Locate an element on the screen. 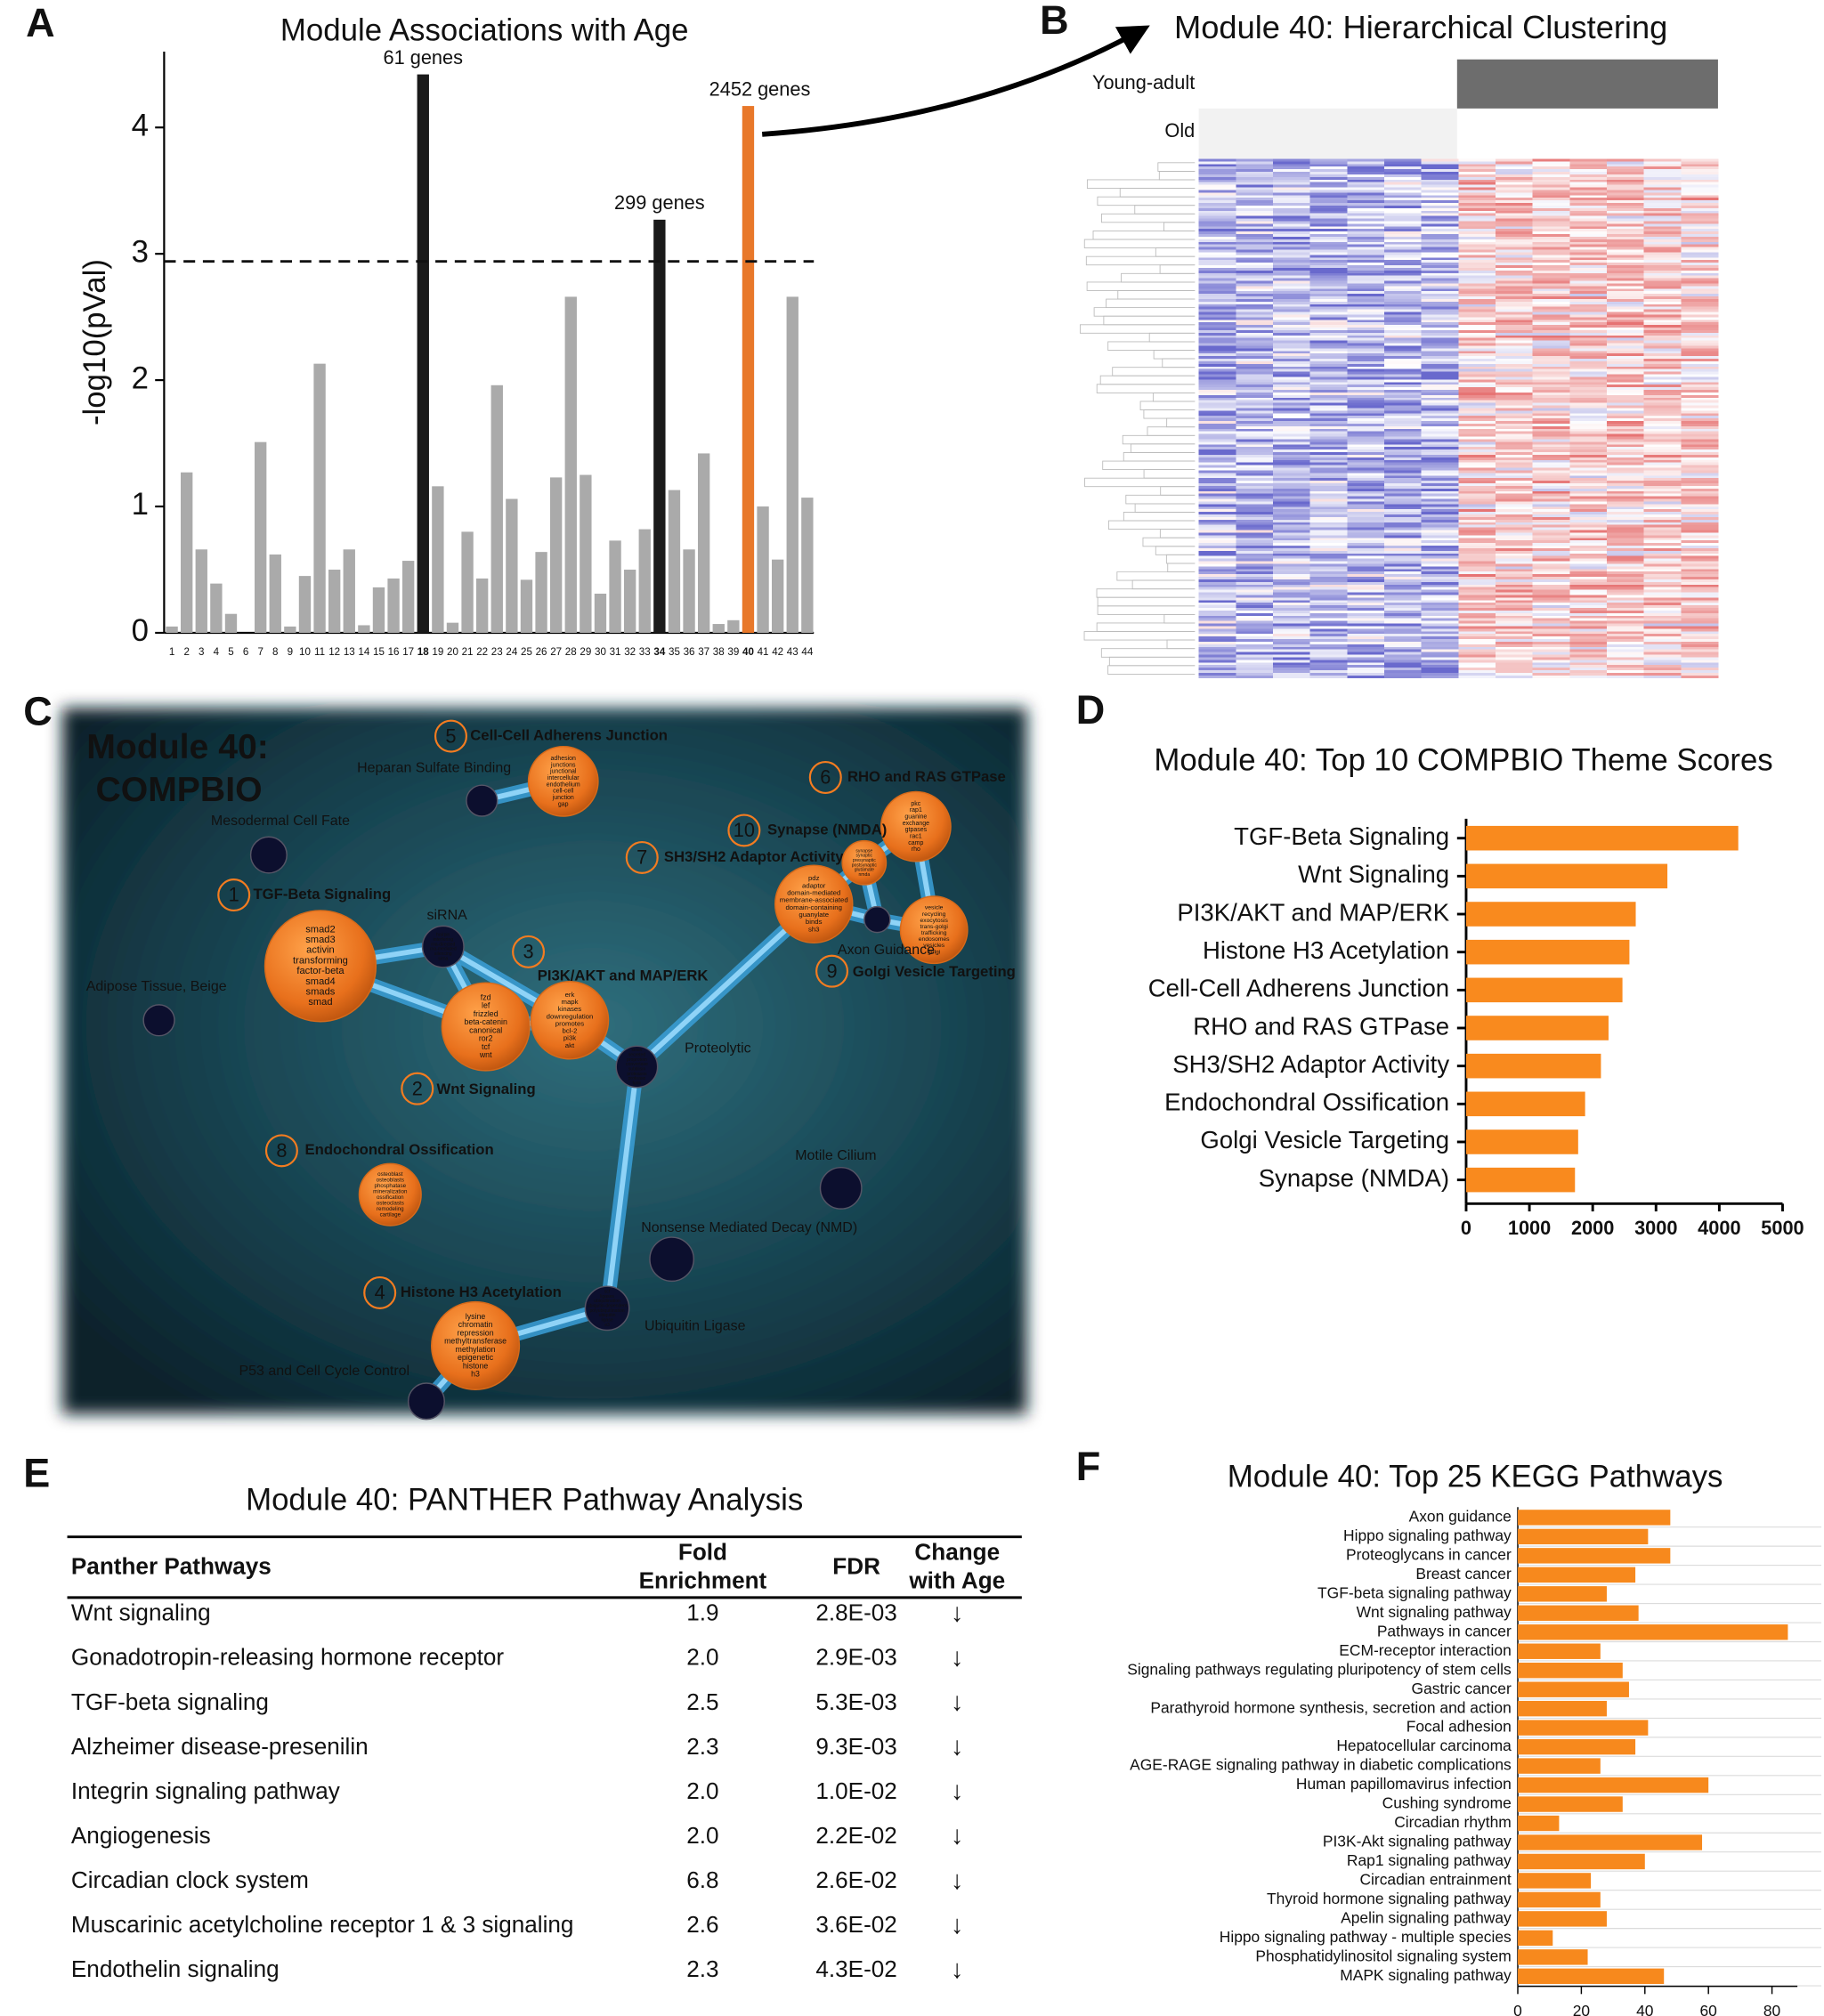 Image resolution: width=1824 pixels, height=2016 pixels. x-tick-label: 9 is located at coordinates (290, 652).